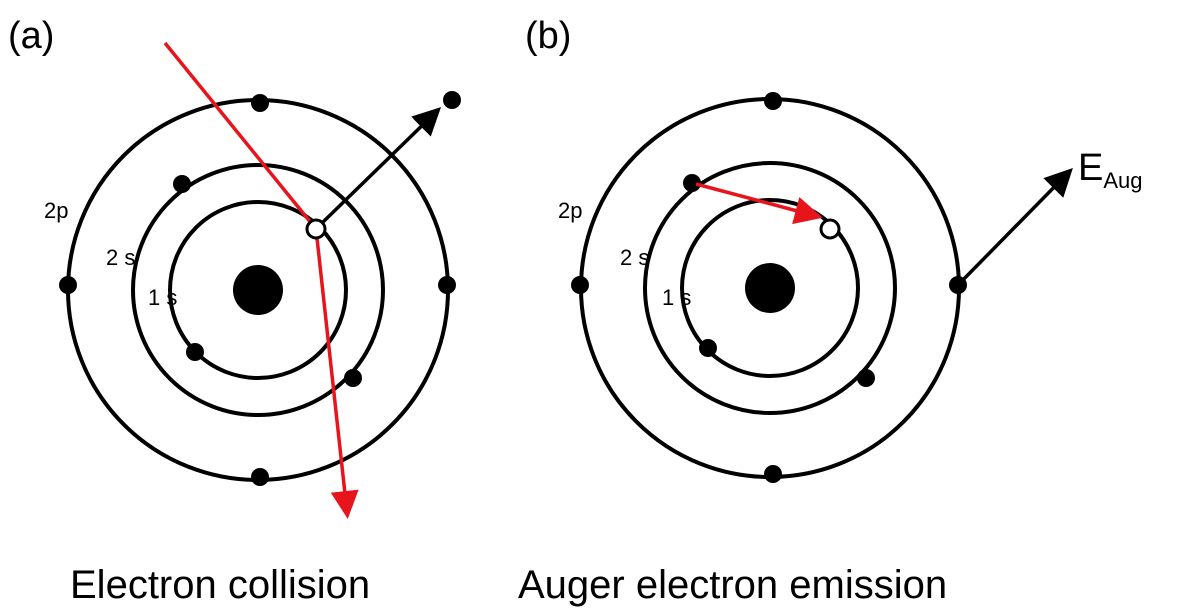 This screenshot has width=1177, height=611. I want to click on energy-symbol: E, so click(1090, 168).